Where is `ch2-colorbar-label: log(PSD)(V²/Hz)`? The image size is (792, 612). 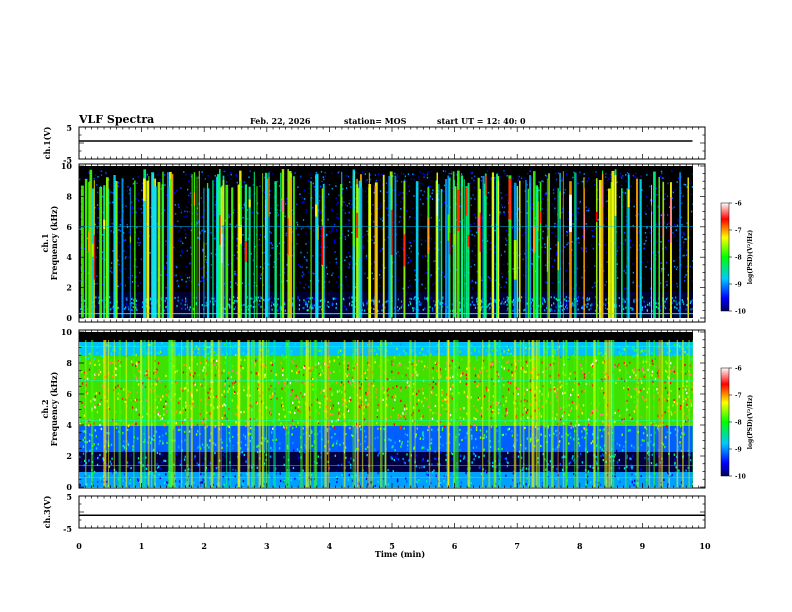 ch2-colorbar-label: log(PSD)(V²/Hz) is located at coordinates (750, 422).